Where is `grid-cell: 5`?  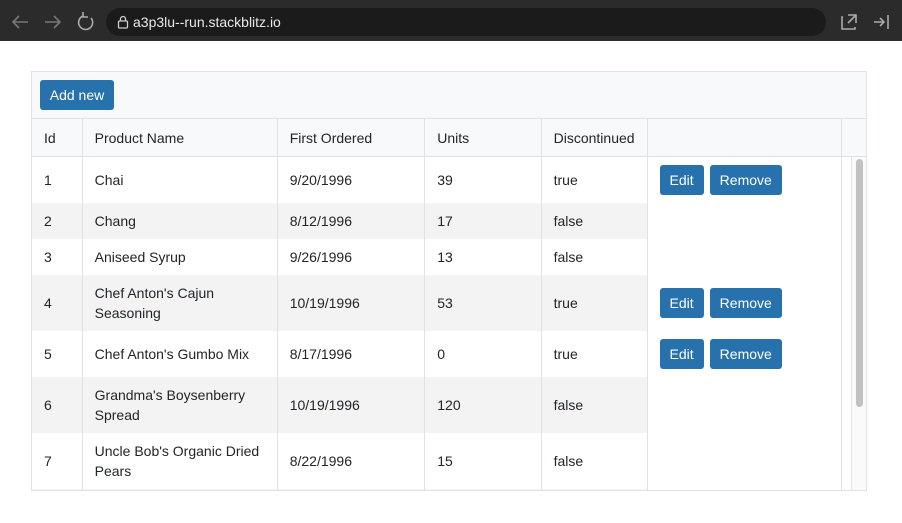
grid-cell: 5 is located at coordinates (48, 354).